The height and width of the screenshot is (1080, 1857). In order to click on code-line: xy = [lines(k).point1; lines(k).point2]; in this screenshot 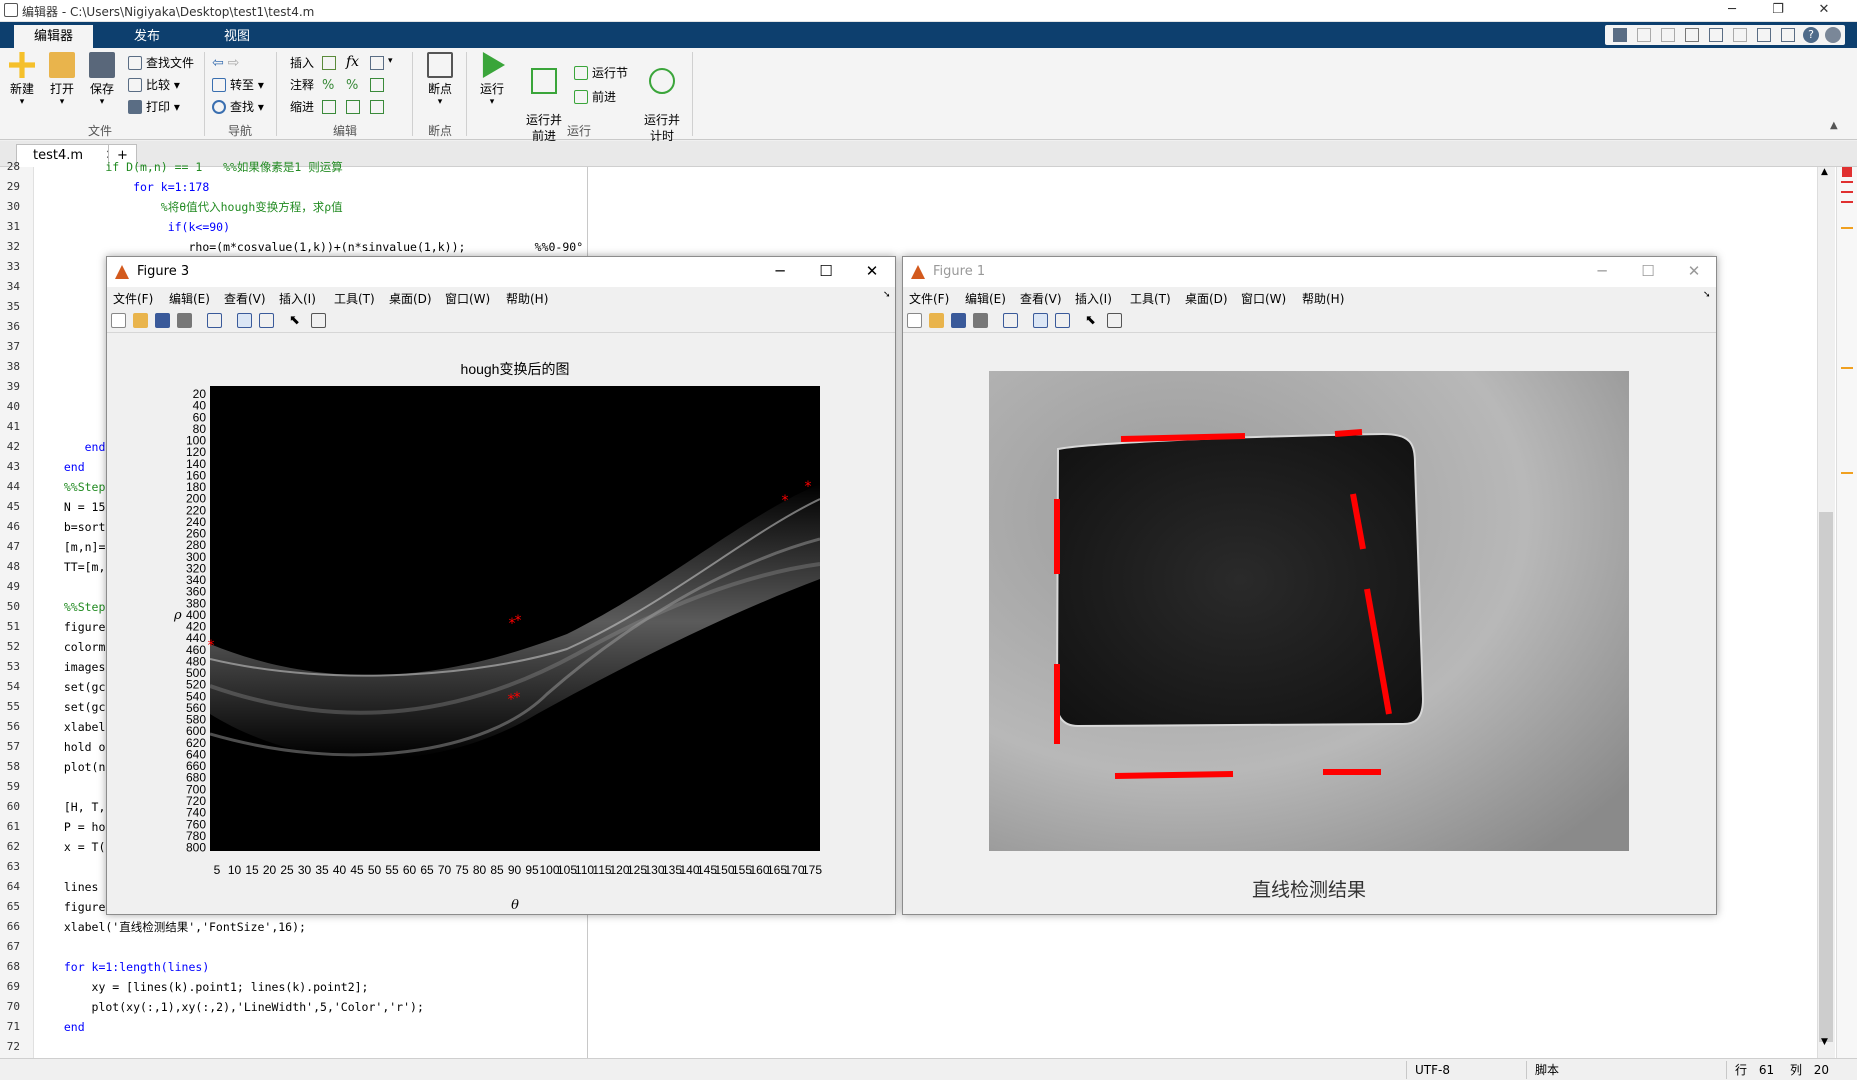, I will do `click(209, 987)`.